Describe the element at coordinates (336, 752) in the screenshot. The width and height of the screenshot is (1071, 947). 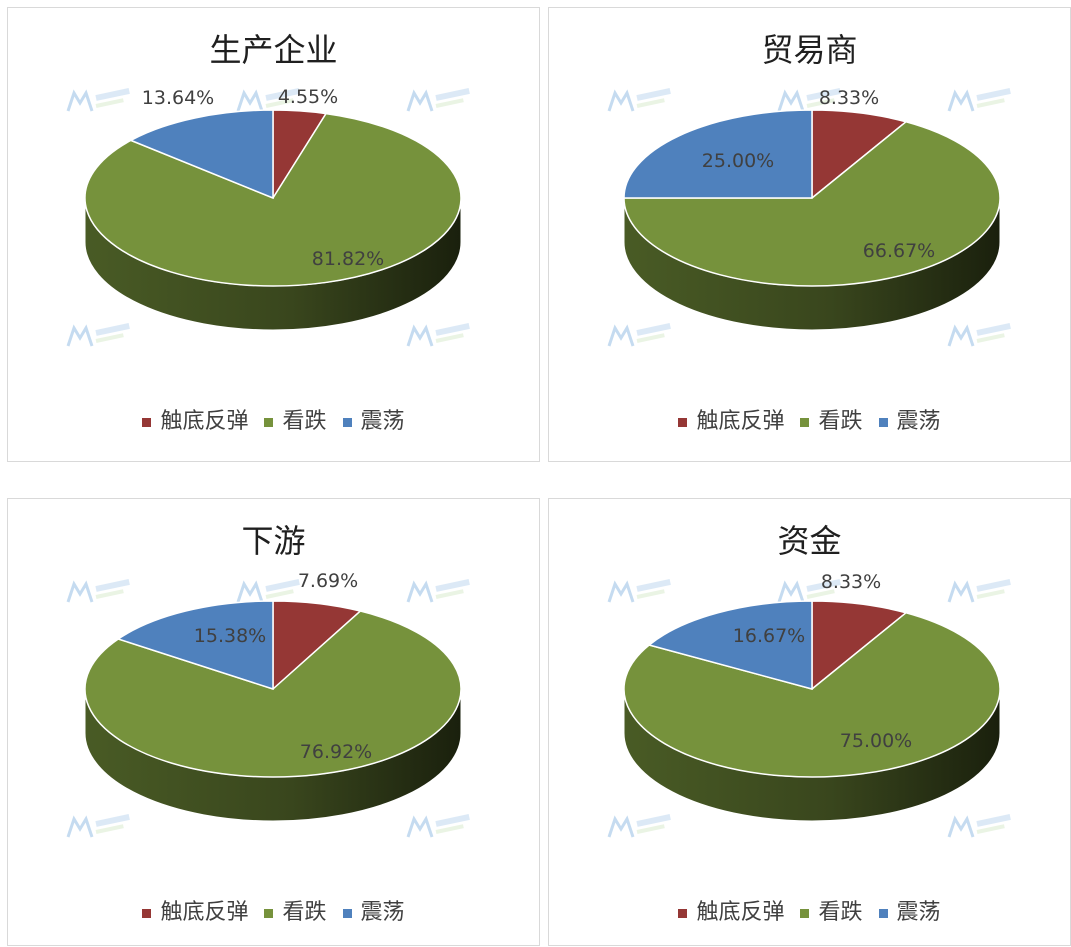
I see `data-label-bearish: 76.92%` at that location.